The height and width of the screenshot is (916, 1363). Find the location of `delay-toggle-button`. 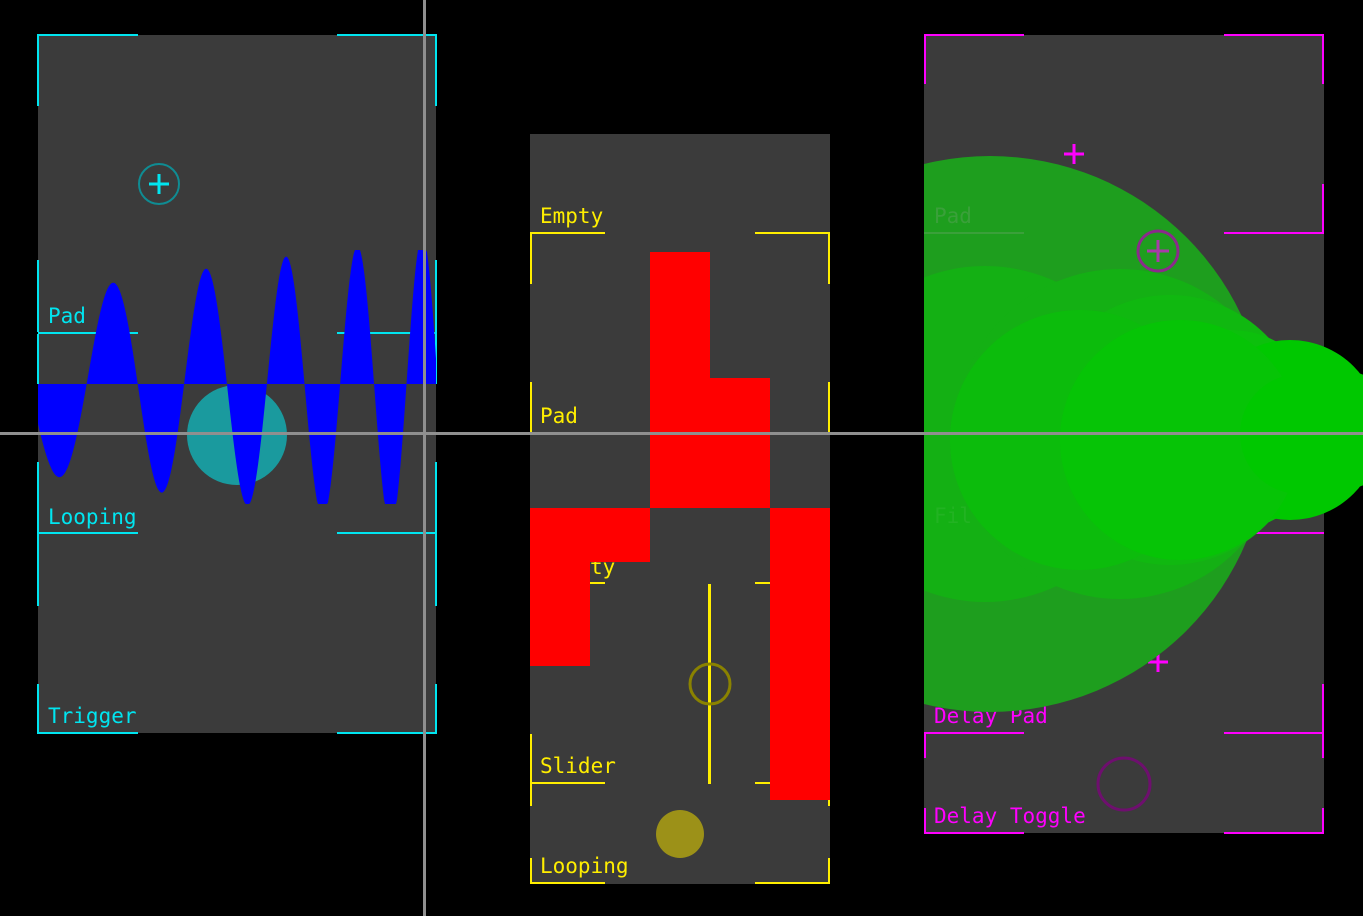

delay-toggle-button is located at coordinates (1124, 784).